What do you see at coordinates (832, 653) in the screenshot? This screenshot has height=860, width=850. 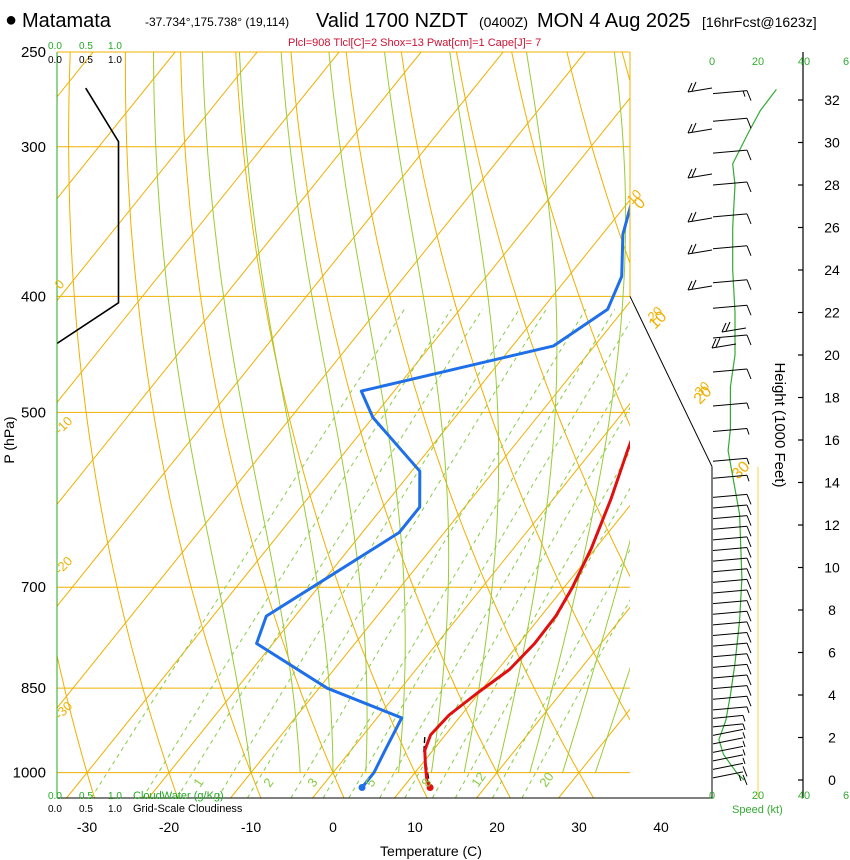 I see `height-tick-label: 6` at bounding box center [832, 653].